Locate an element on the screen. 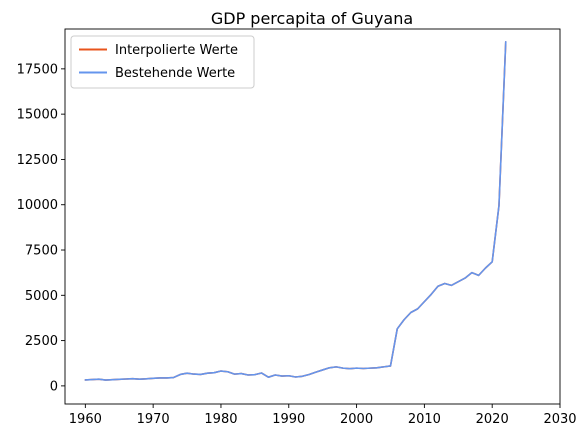 The image size is (587, 435). x-tick-label: 2010 is located at coordinates (424, 419).